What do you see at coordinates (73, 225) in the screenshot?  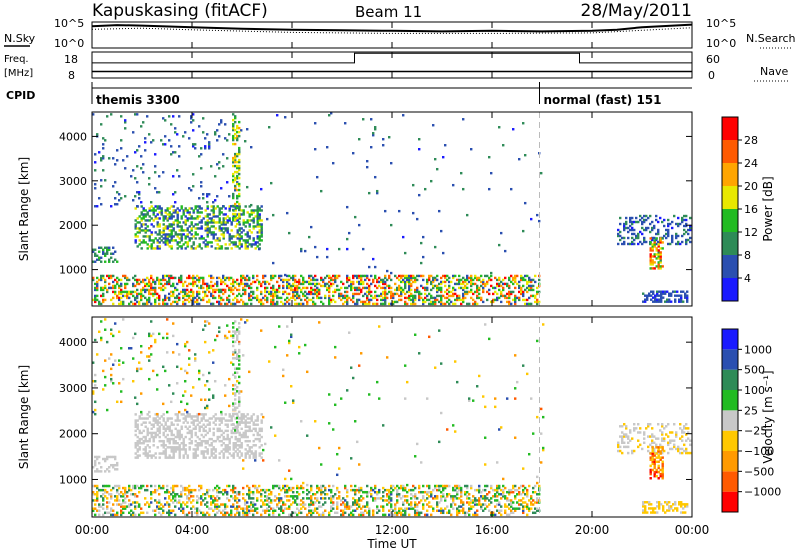 I see `y-tick-label: 2000` at bounding box center [73, 225].